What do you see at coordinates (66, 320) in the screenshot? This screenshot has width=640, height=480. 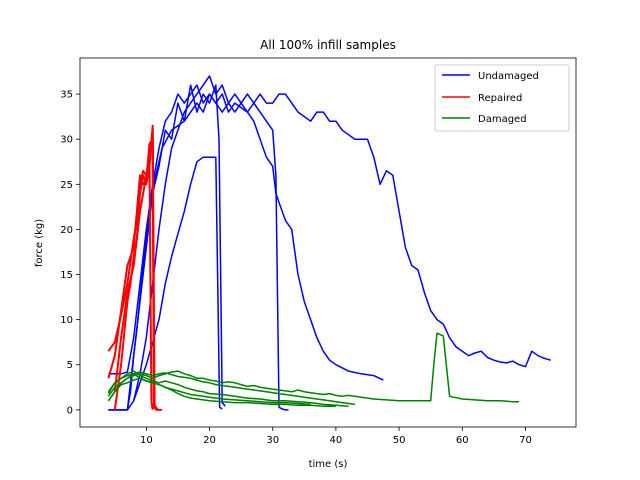 I see `y-tick-label: 10` at bounding box center [66, 320].